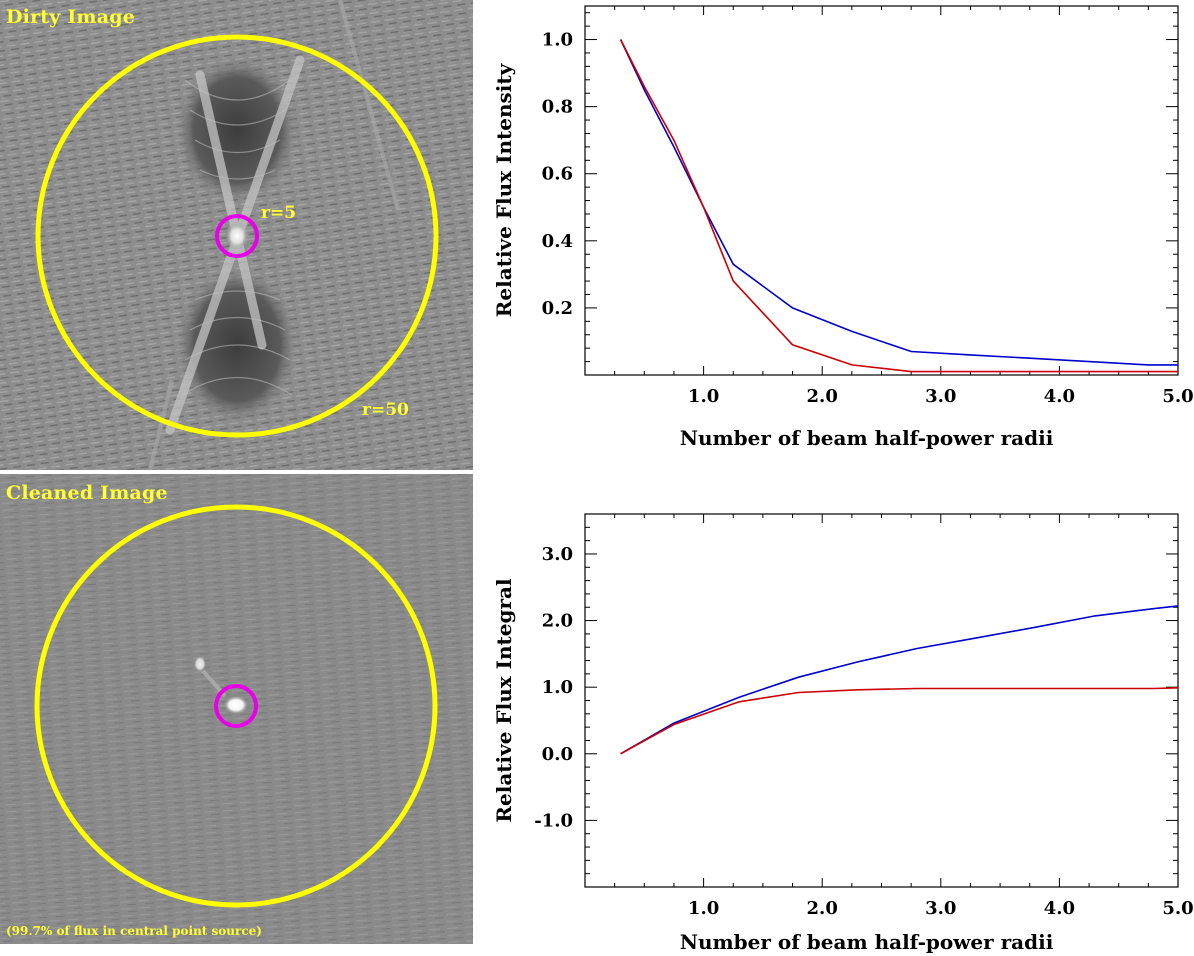 The image size is (1194, 956). What do you see at coordinates (134, 931) in the screenshot?
I see `flux-caption: (99.7% of flux in central point source)` at bounding box center [134, 931].